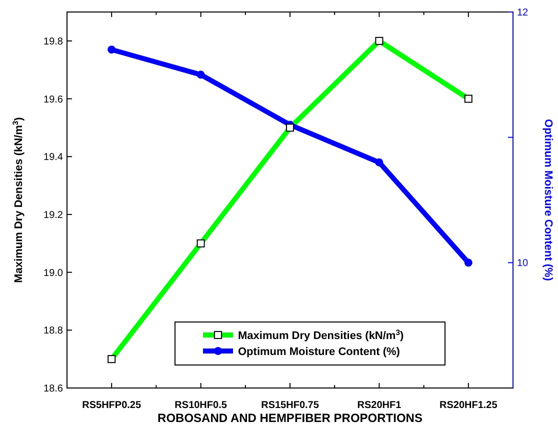 The image size is (558, 430). Describe the element at coordinates (379, 405) in the screenshot. I see `x-tick-label: RS20HF1` at that location.